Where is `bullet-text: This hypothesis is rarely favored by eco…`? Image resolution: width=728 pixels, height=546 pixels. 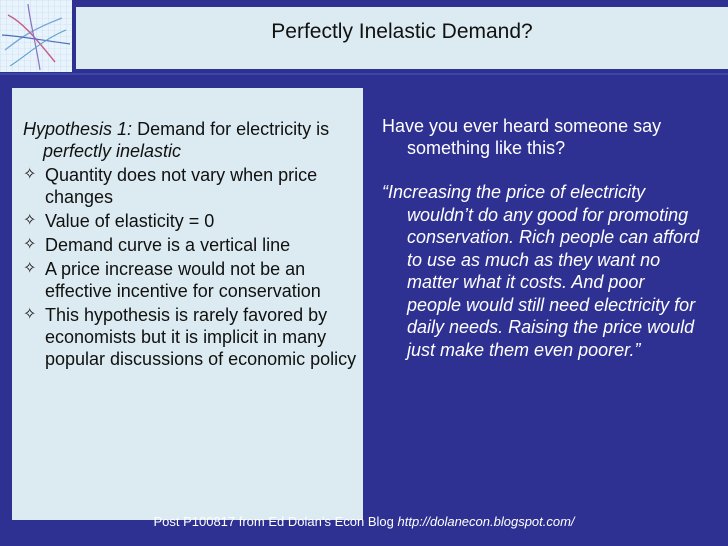 bullet-text: This hypothesis is rarely favored by eco… is located at coordinates (201, 337).